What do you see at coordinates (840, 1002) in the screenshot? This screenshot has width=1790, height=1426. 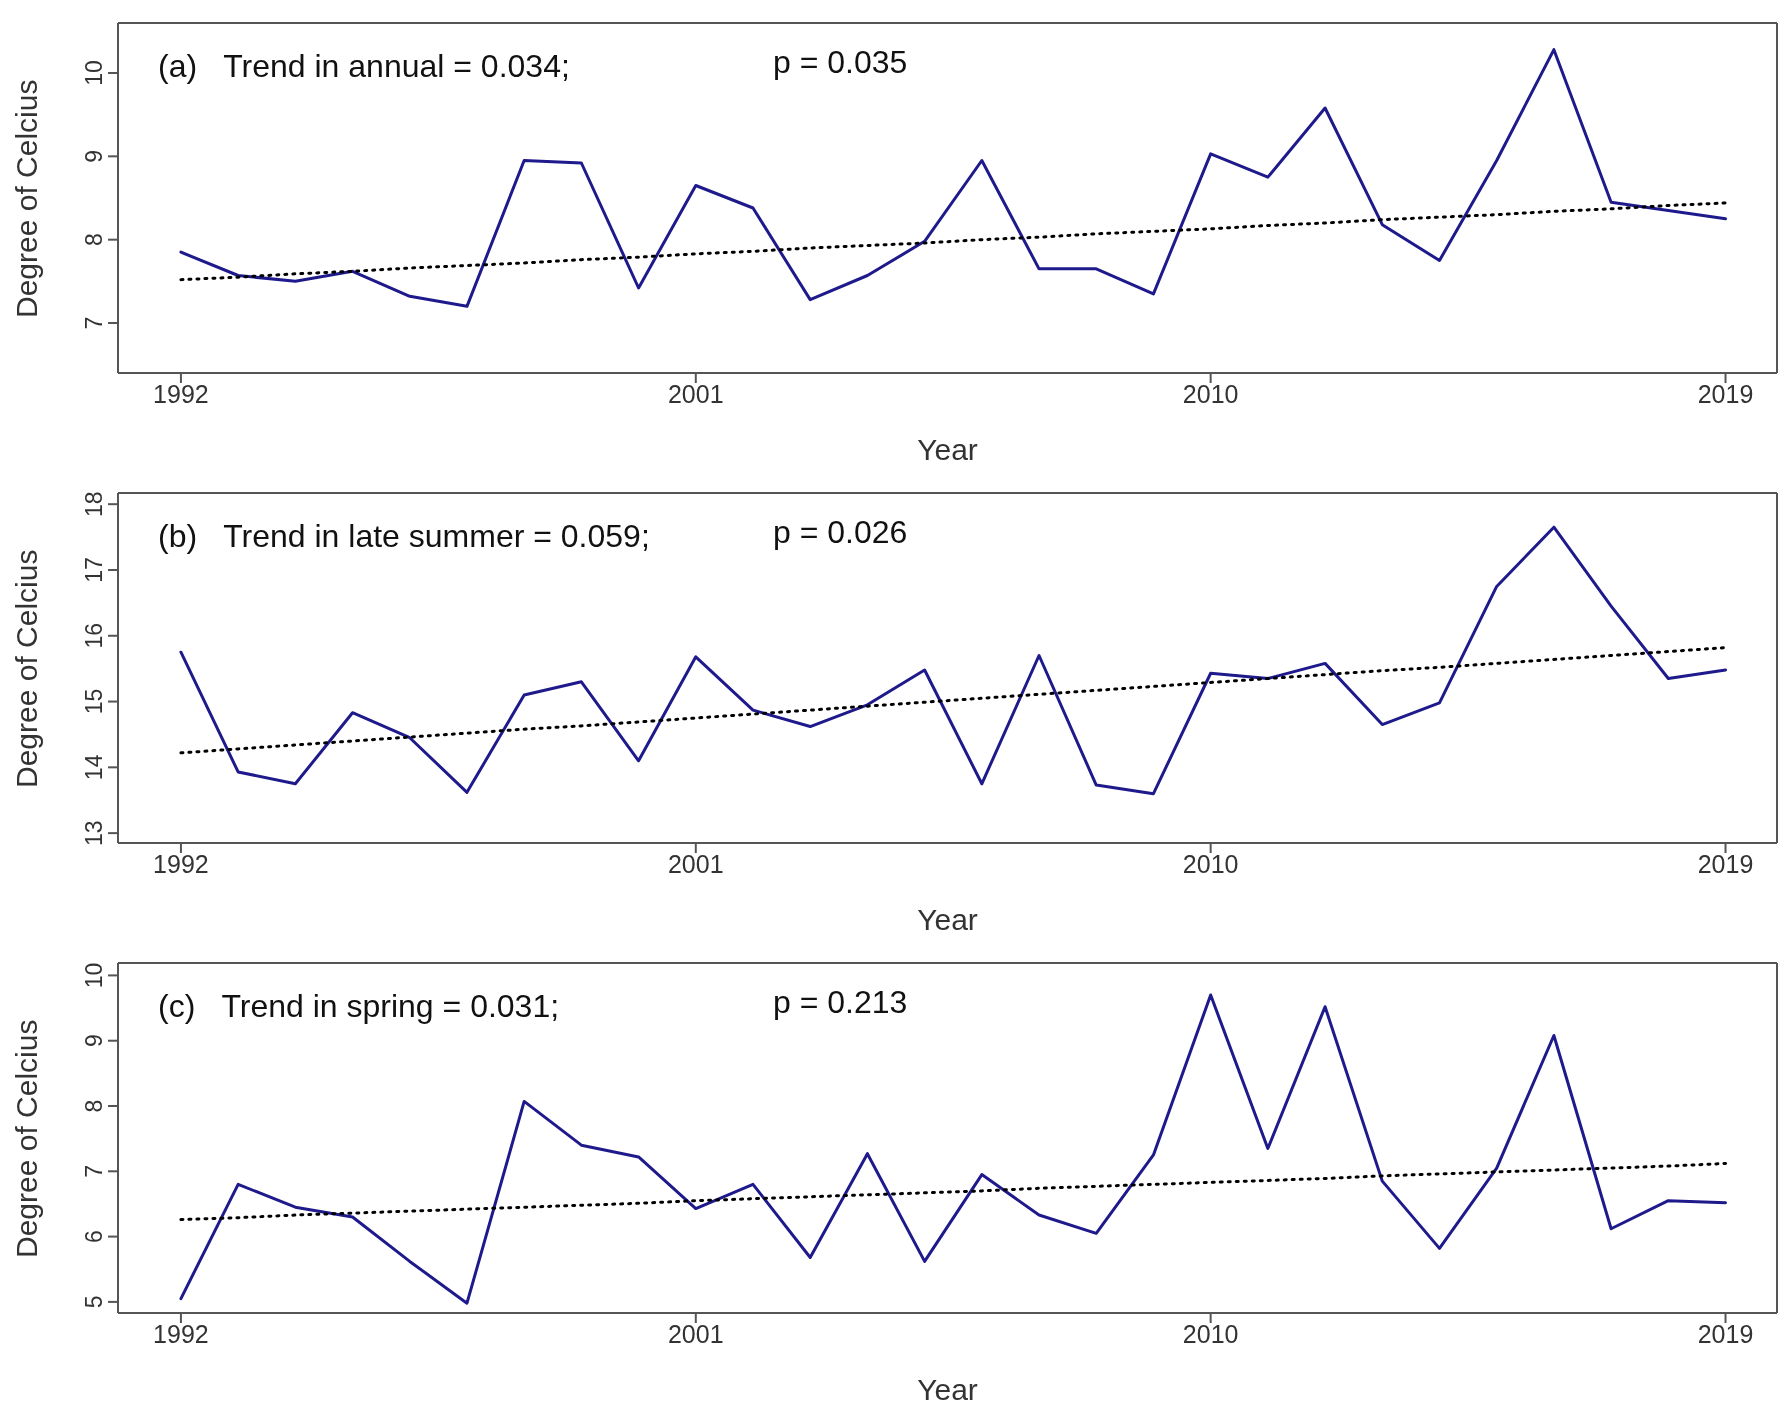 I see `annotation: p = 0.213` at bounding box center [840, 1002].